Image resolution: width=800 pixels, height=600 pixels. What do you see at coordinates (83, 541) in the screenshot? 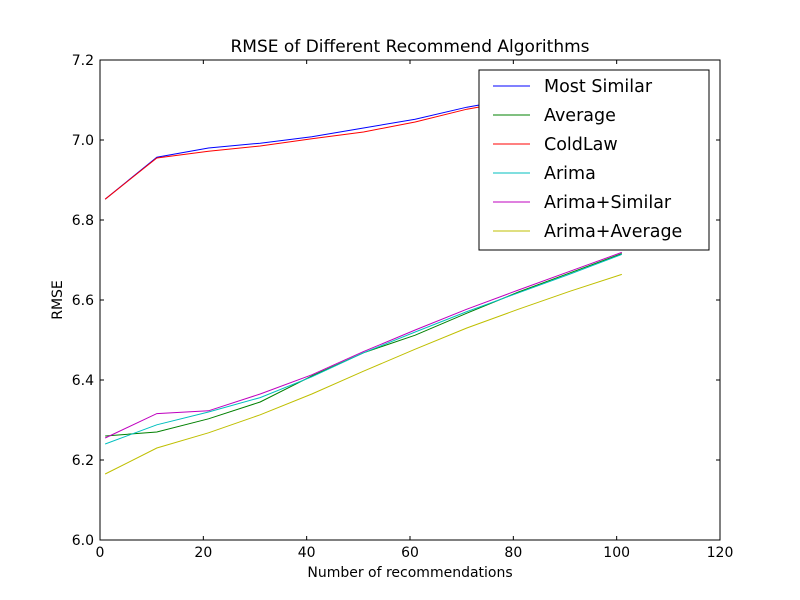
I see `y-tick-label: 6.0` at bounding box center [83, 541].